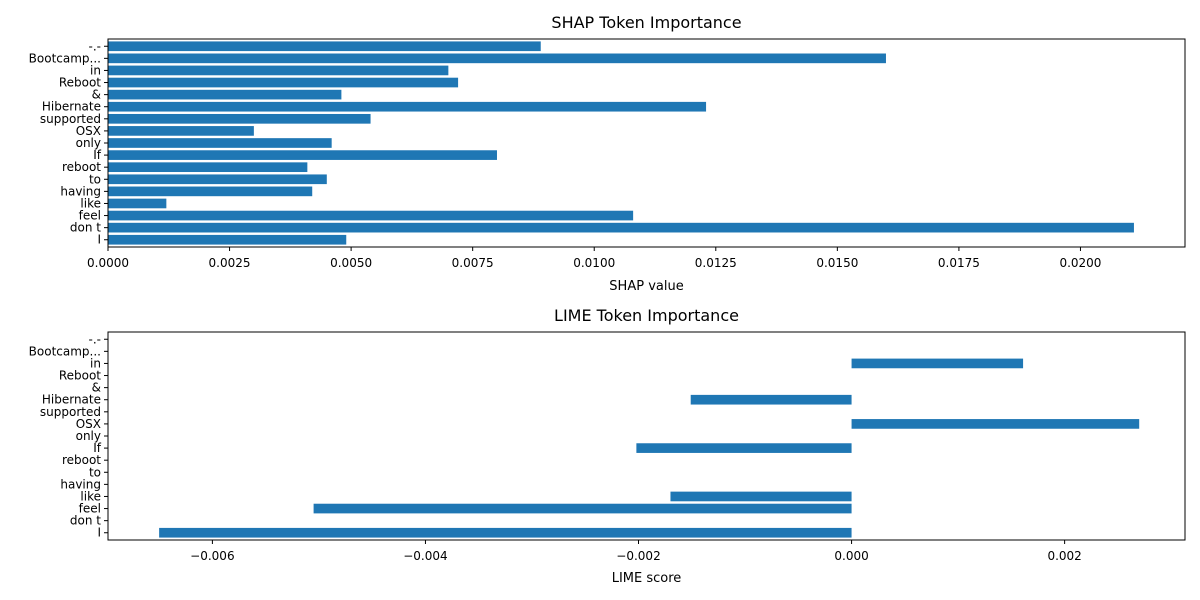  What do you see at coordinates (88, 436) in the screenshot?
I see `lime-y-tick-label-8: only` at bounding box center [88, 436].